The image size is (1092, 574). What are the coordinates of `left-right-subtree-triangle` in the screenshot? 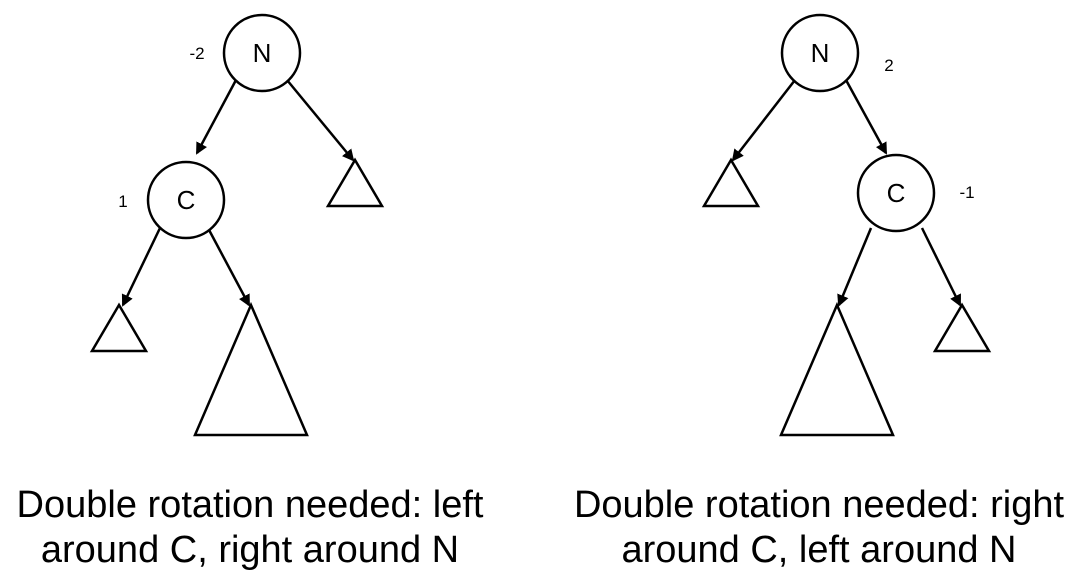 It's located at (355, 182).